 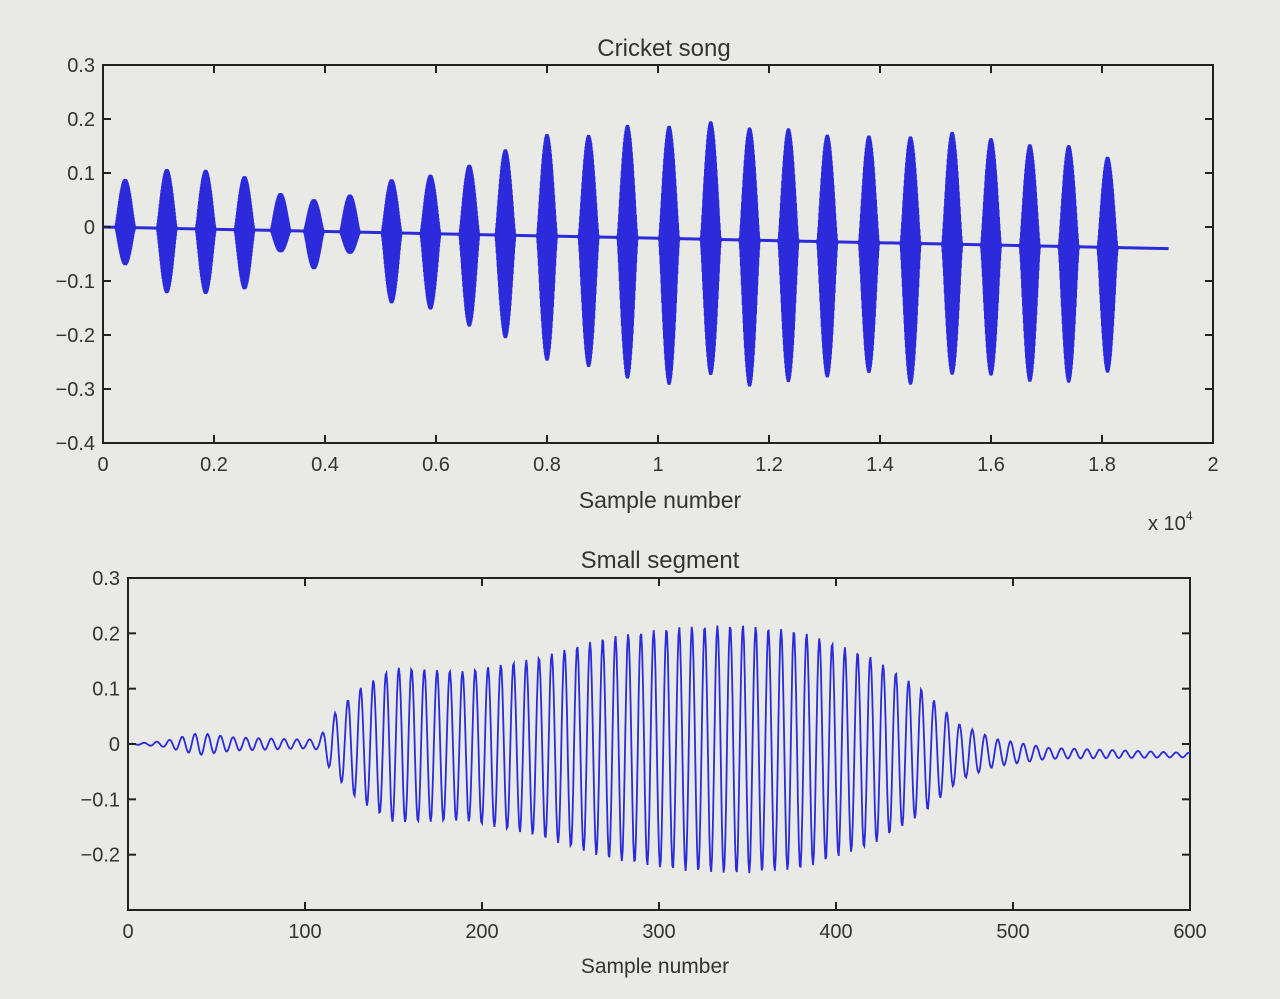 What do you see at coordinates (481, 932) in the screenshot?
I see `x-tick-label: 200` at bounding box center [481, 932].